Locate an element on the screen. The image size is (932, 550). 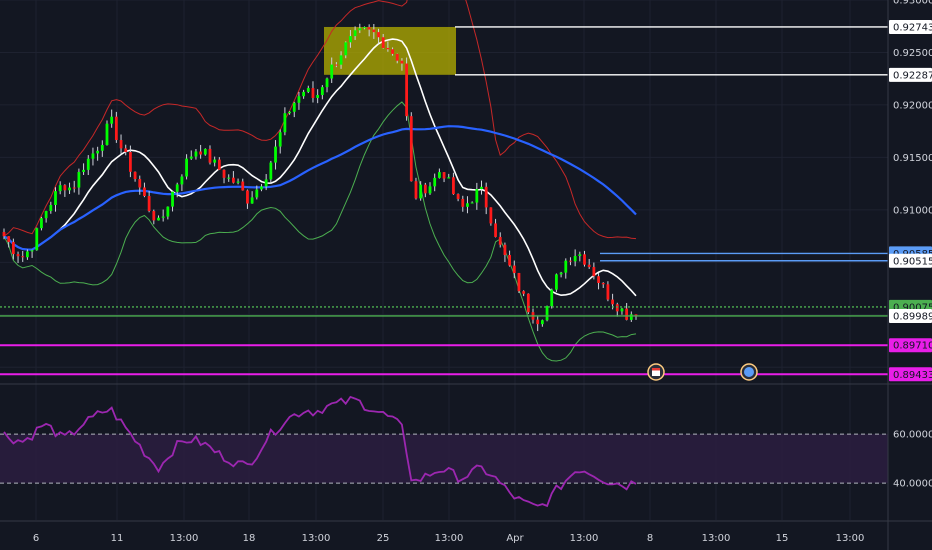
supply-zone is located at coordinates (390, 50).